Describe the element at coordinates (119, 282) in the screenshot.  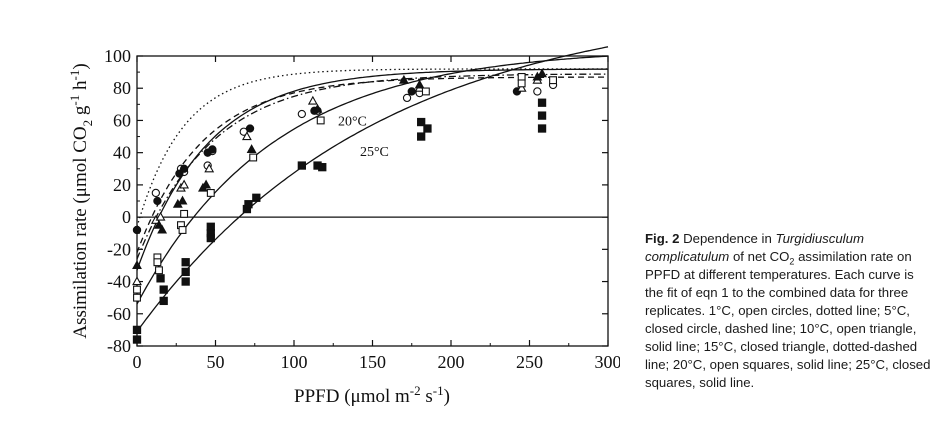
I see `y-tick-label: -40` at that location.